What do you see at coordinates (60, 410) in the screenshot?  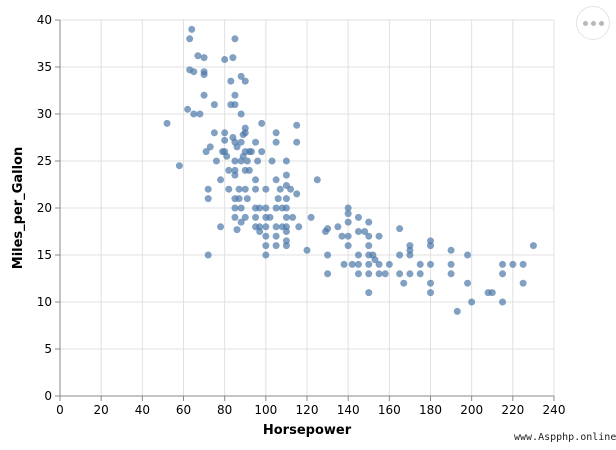 I see `x-tick-label: 0` at bounding box center [60, 410].